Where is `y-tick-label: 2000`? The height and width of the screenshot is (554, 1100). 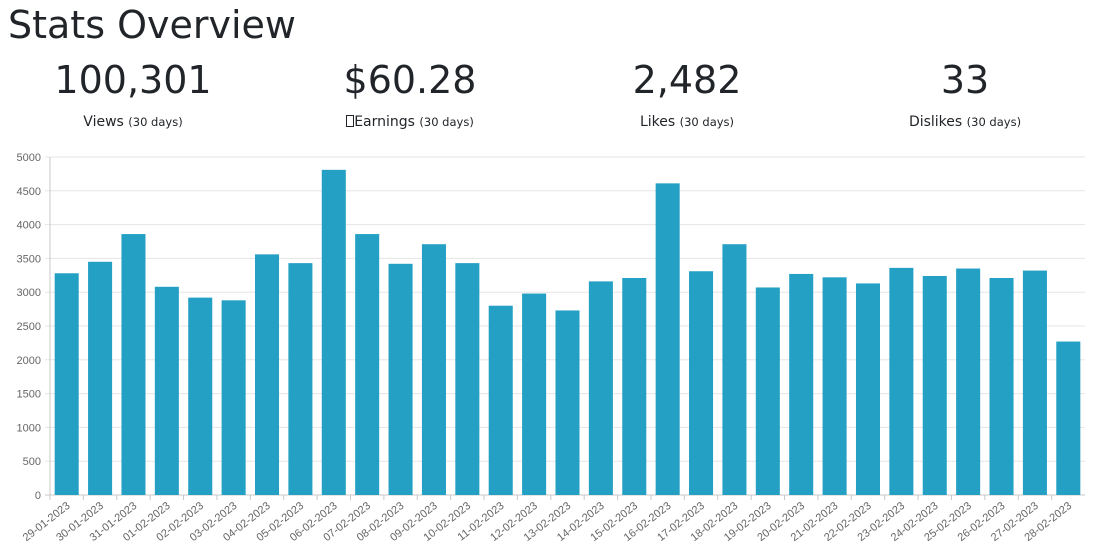
y-tick-label: 2000 is located at coordinates (29, 361).